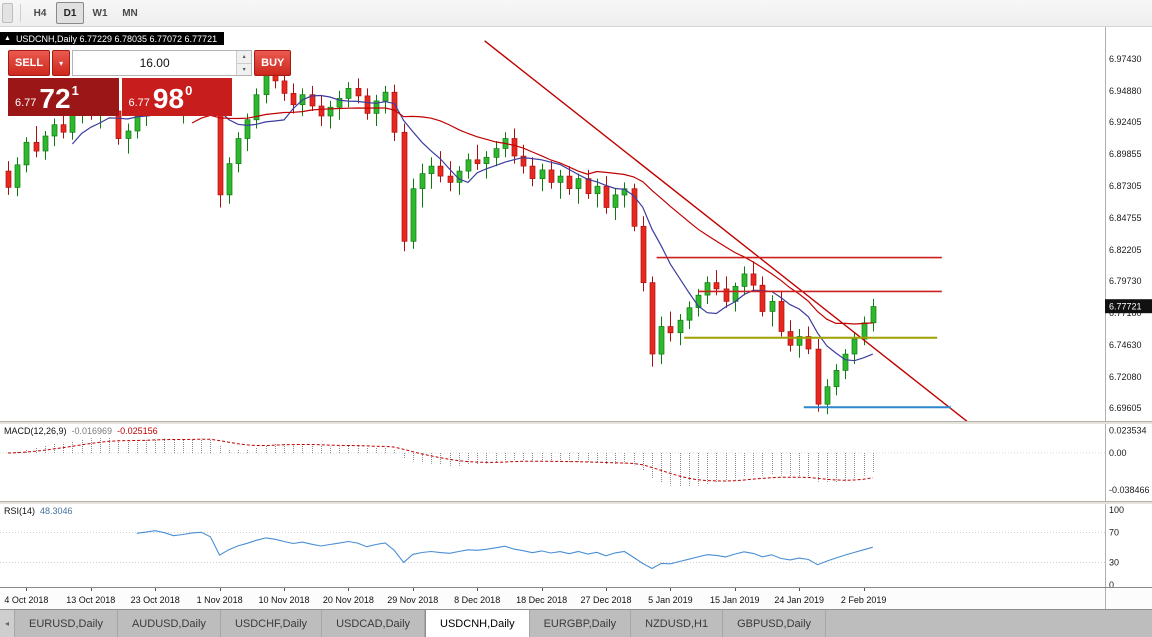 Image resolution: width=1152 pixels, height=637 pixels. What do you see at coordinates (130, 13) in the screenshot?
I see `timeframe-button-mn: MN` at bounding box center [130, 13].